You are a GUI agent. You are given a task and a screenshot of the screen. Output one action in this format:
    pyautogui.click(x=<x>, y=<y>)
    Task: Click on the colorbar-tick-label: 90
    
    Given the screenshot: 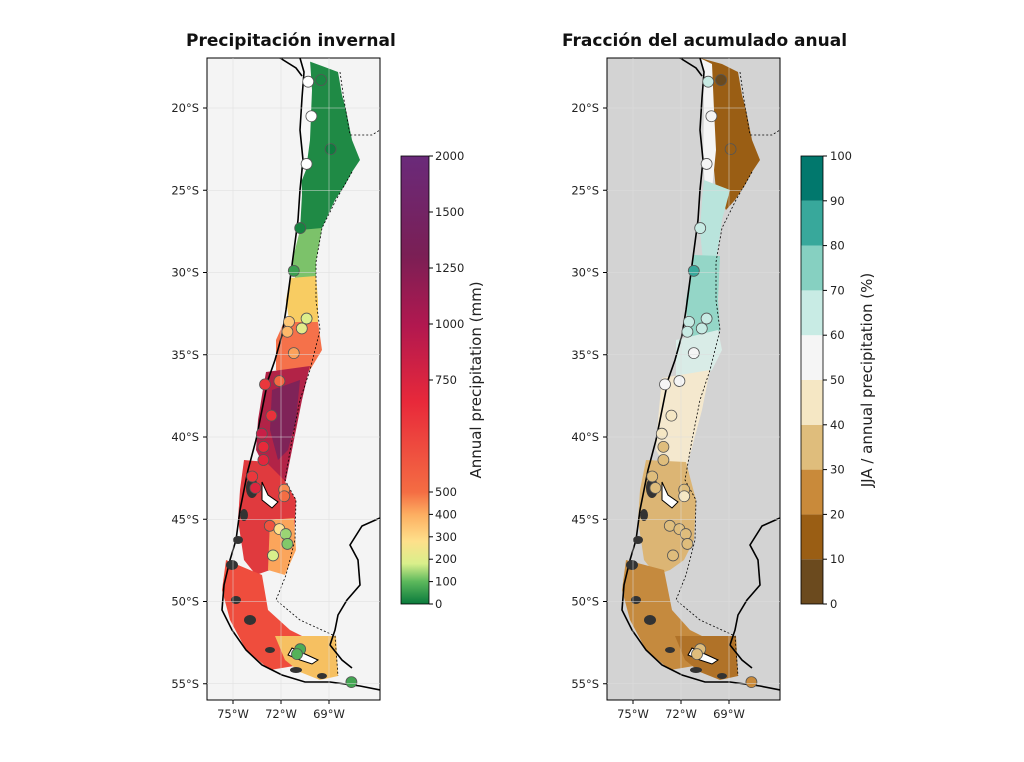 What is the action you would take?
    pyautogui.click(x=837, y=201)
    